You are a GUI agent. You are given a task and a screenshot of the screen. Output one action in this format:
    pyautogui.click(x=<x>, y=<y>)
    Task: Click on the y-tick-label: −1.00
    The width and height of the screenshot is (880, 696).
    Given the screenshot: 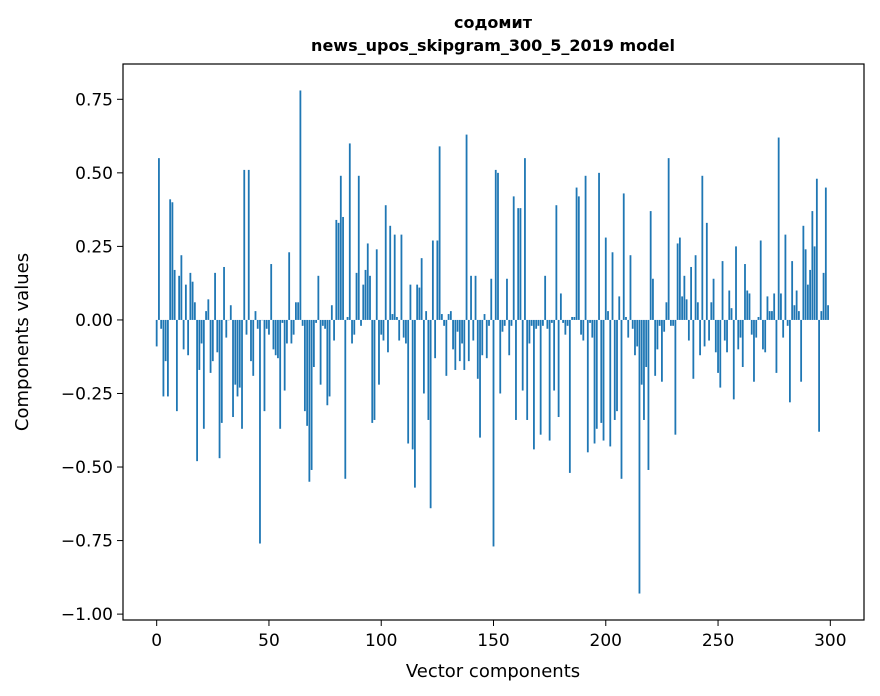 What is the action you would take?
    pyautogui.click(x=87, y=615)
    